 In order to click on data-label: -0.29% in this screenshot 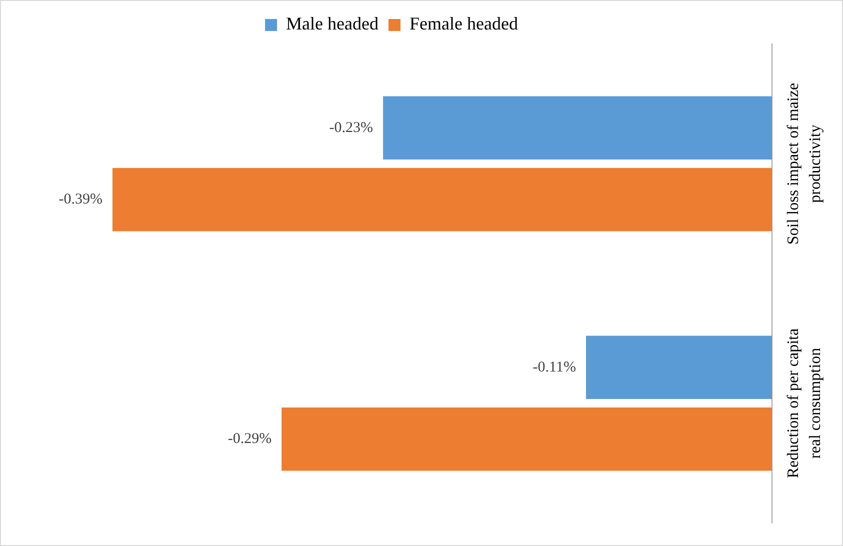, I will do `click(250, 439)`.